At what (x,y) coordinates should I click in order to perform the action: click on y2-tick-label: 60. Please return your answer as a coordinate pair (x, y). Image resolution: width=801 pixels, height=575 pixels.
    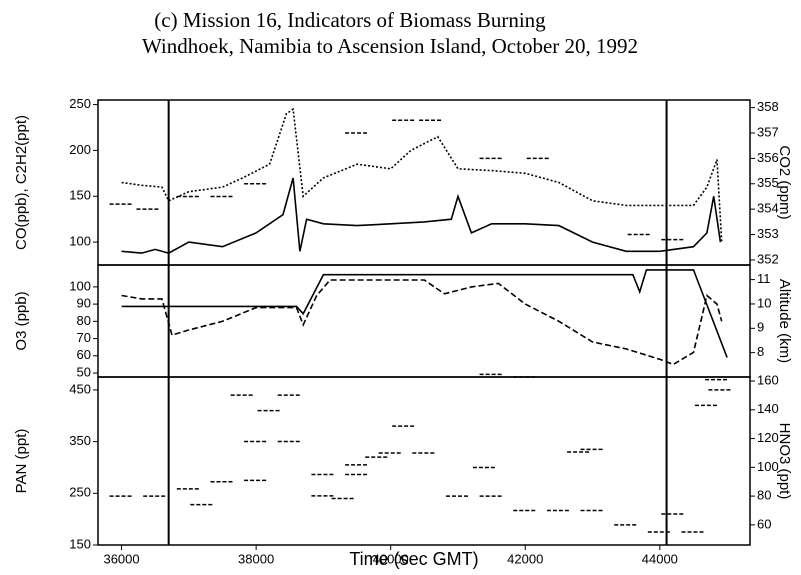
    Looking at the image, I should click on (764, 523).